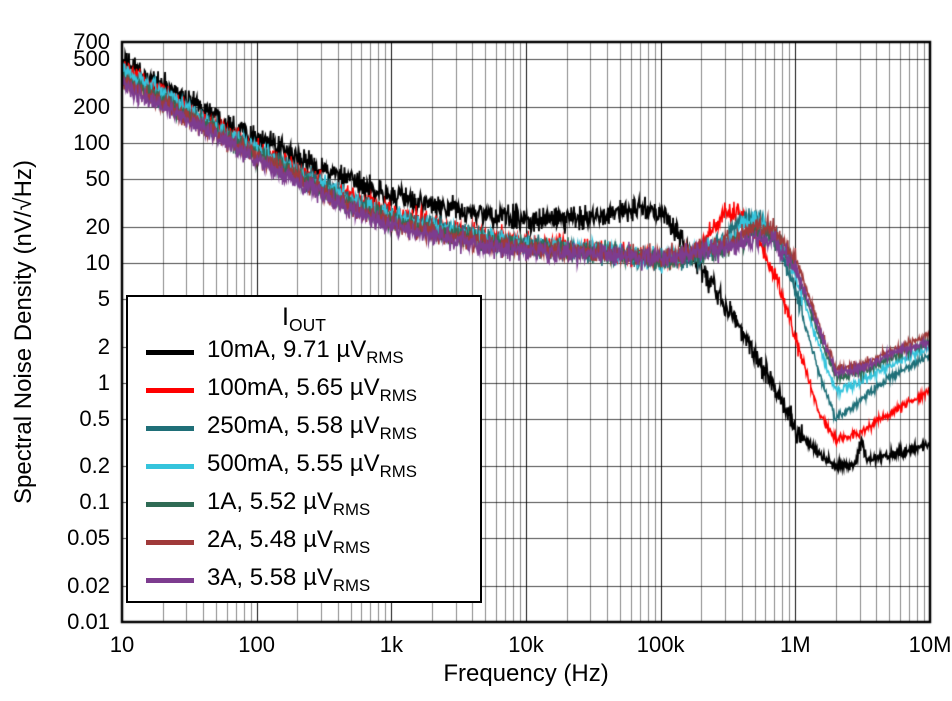  What do you see at coordinates (91, 41) in the screenshot?
I see `y-tick-label: 700` at bounding box center [91, 41].